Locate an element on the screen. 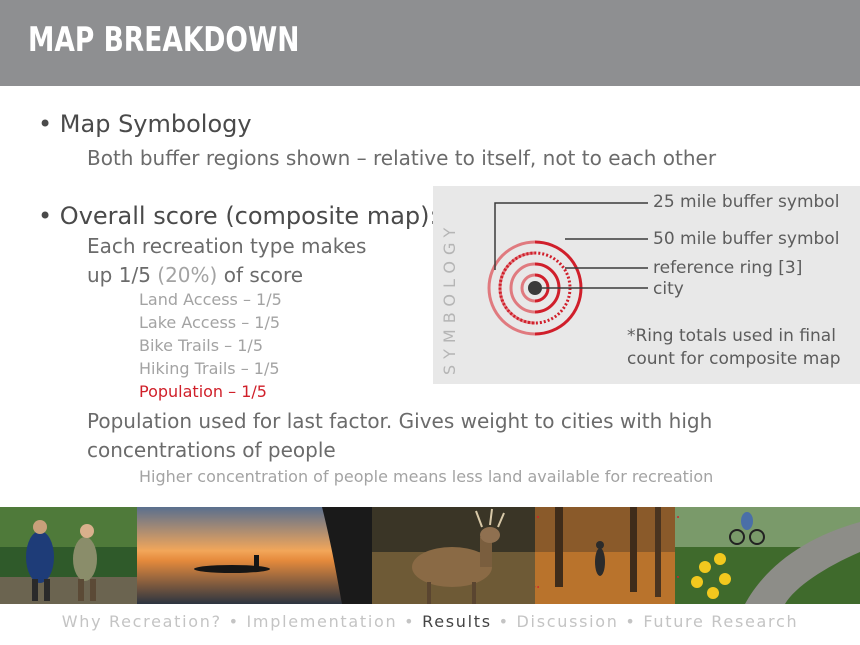  city-dot is located at coordinates (535, 288).